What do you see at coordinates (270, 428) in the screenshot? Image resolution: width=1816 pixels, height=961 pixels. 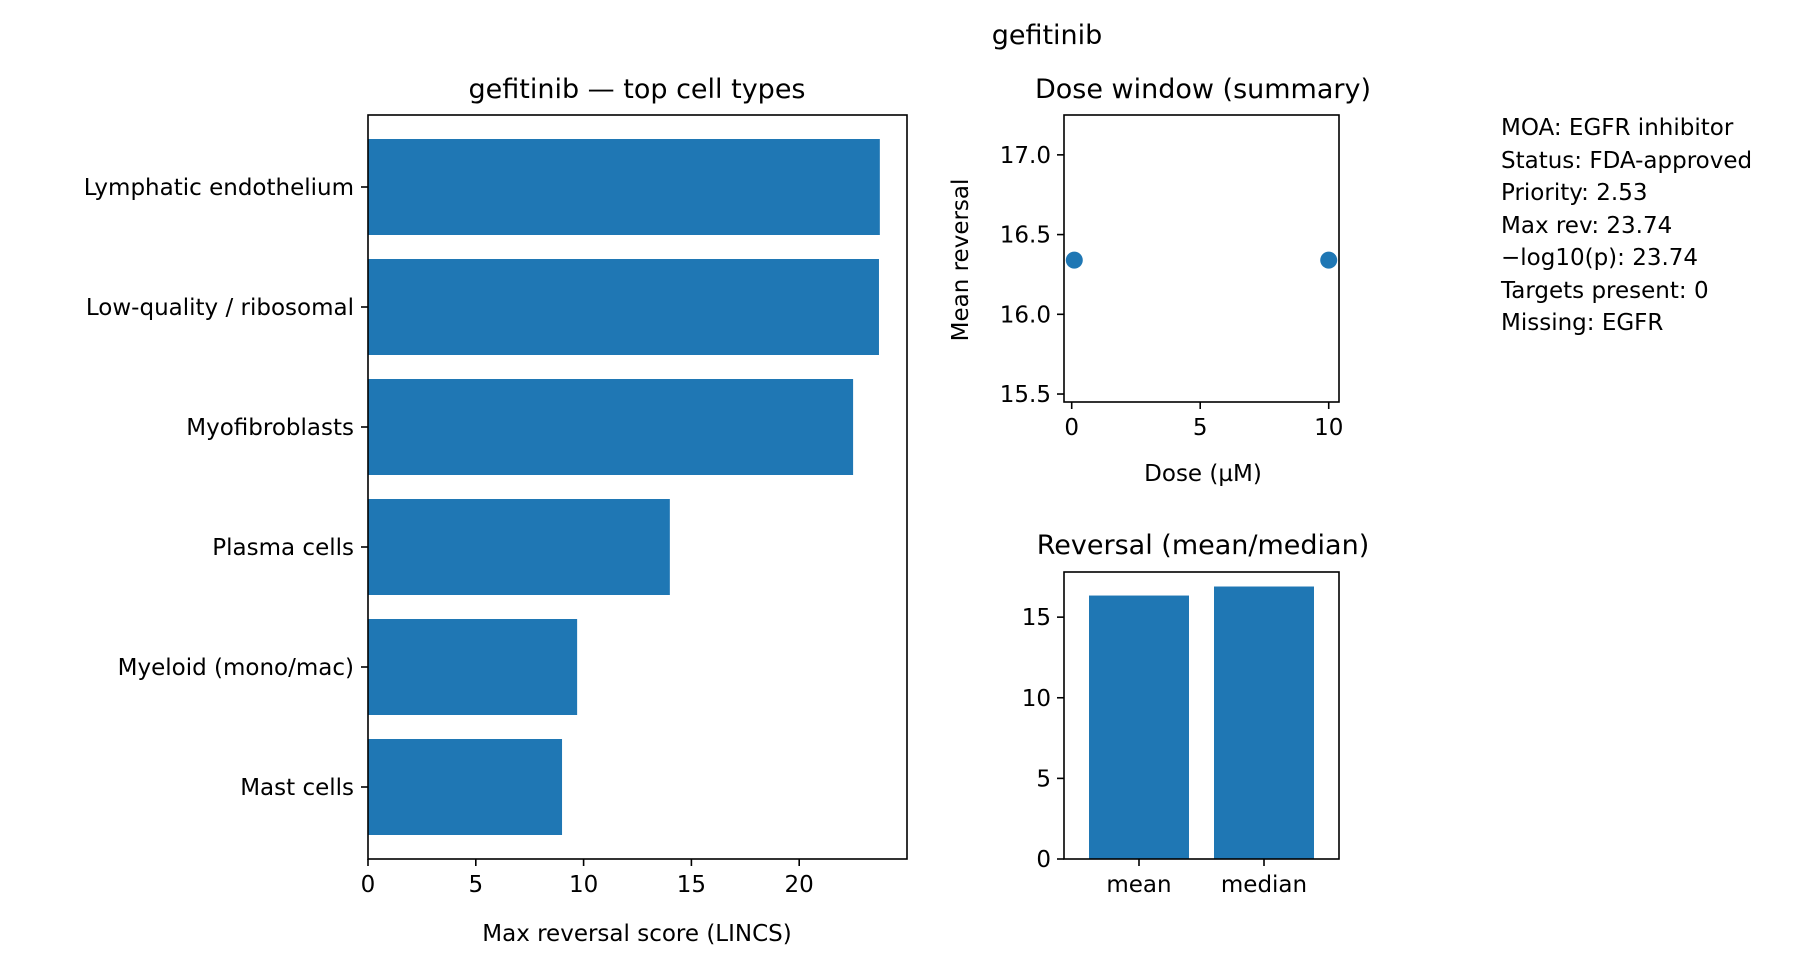 I see `chart1-ytick-label: Myofibroblasts` at bounding box center [270, 428].